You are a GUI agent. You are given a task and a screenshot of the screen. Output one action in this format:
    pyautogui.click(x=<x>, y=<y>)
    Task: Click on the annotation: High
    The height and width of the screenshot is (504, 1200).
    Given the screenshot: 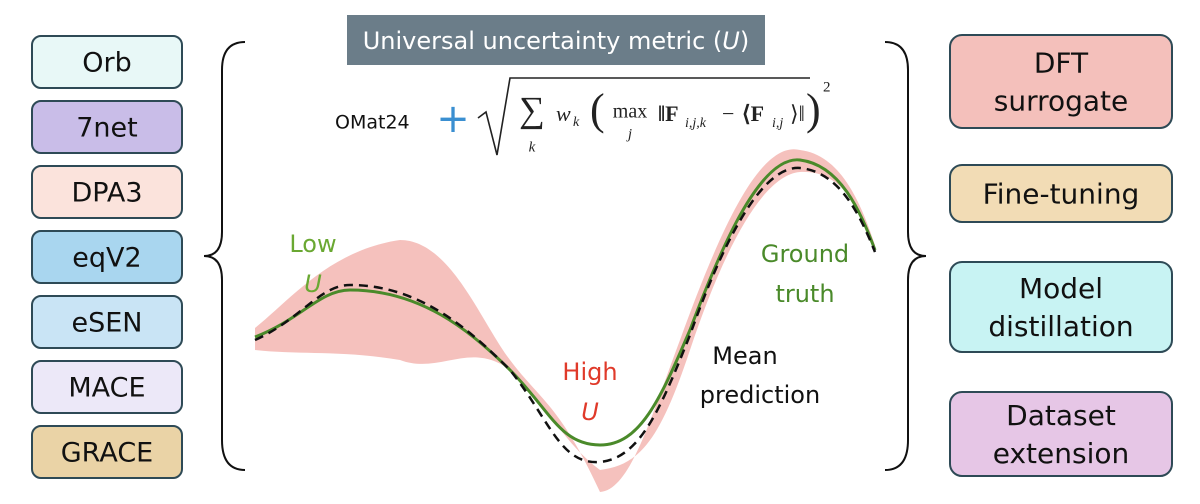 What is the action you would take?
    pyautogui.click(x=589, y=372)
    